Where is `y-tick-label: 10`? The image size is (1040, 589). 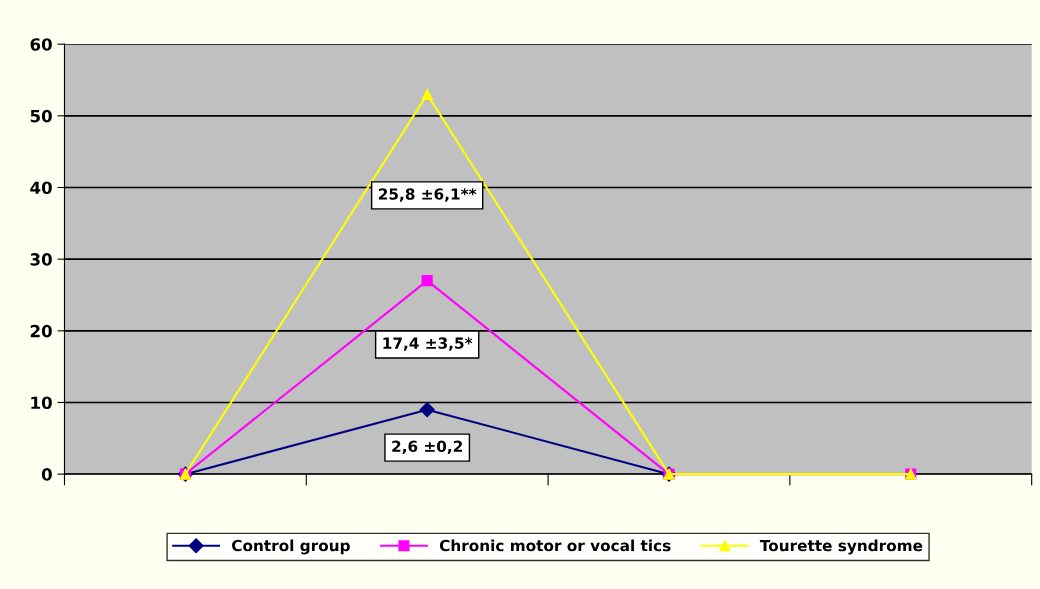
y-tick-label: 10 is located at coordinates (41, 403).